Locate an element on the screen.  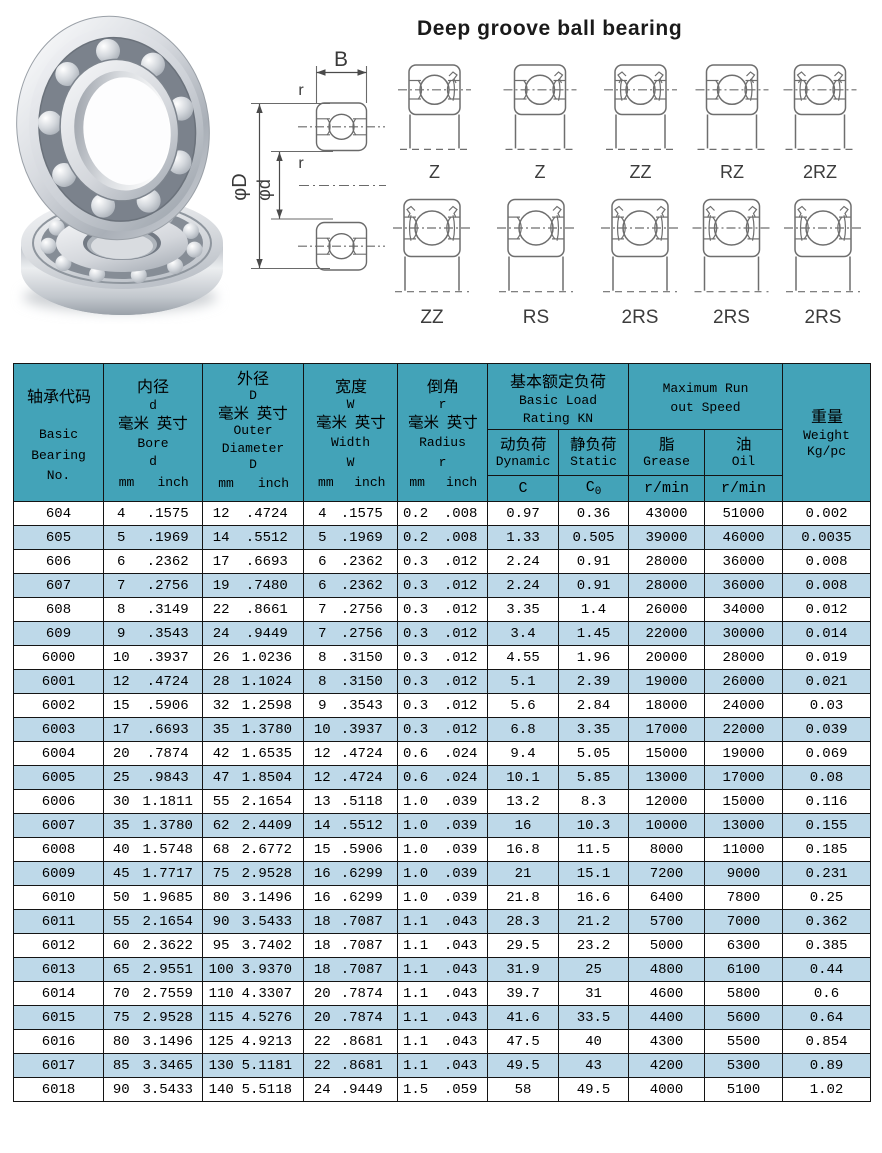
svg-text: 2RZ is located at coordinates (820, 172).